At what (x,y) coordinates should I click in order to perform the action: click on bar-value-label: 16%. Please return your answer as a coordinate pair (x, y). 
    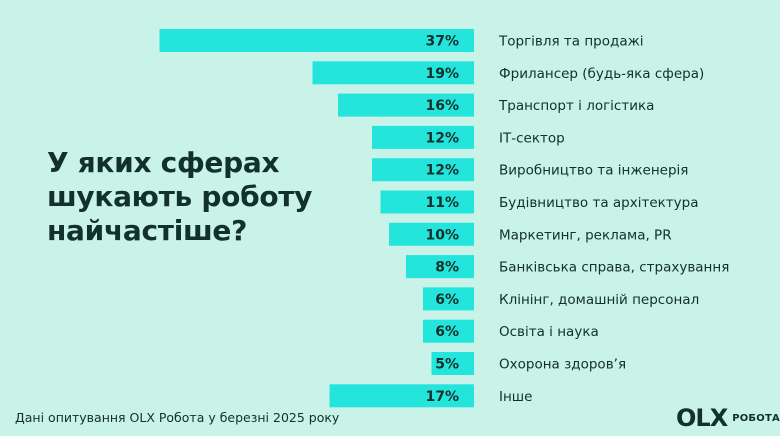
    Looking at the image, I should click on (442, 106).